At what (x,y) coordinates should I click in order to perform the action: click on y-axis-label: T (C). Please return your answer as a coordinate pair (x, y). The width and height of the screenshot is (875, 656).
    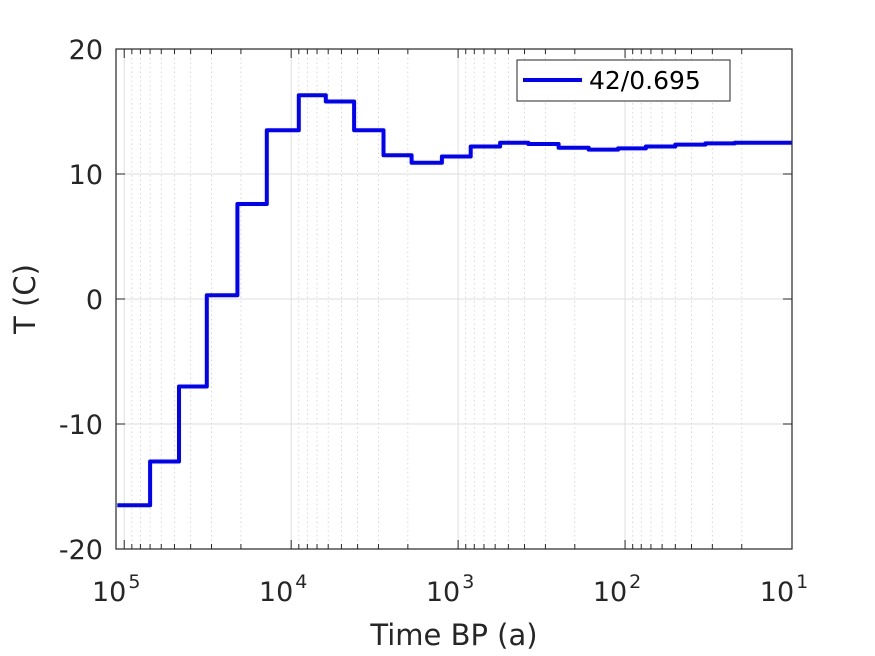
    Looking at the image, I should click on (25, 299).